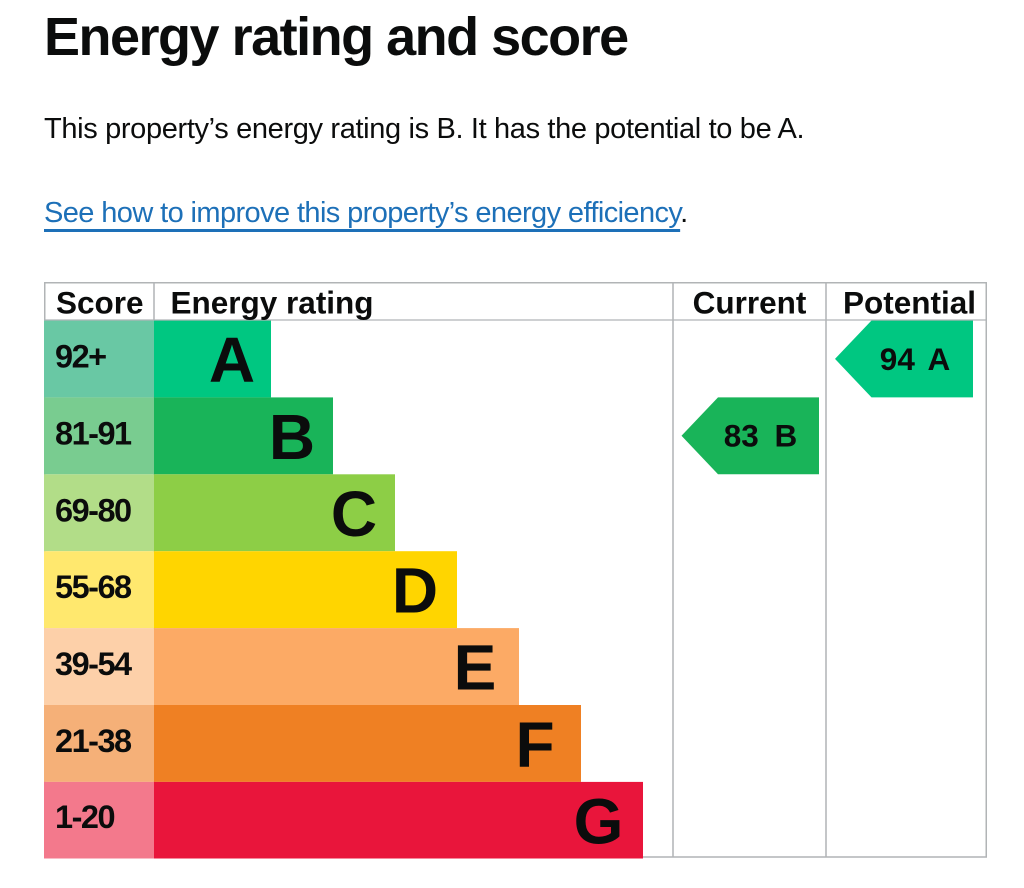 This screenshot has height=888, width=1024. What do you see at coordinates (761, 435) in the screenshot?
I see `svg-text: 83 B` at bounding box center [761, 435].